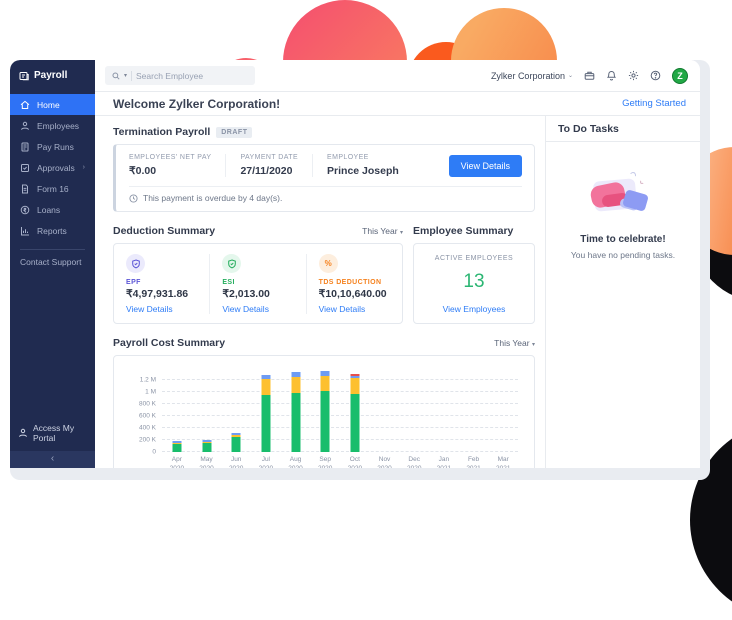 This screenshot has width=732, height=620. What do you see at coordinates (55, 146) in the screenshot?
I see `sidebar-item-label: Pay Runs` at bounding box center [55, 146].